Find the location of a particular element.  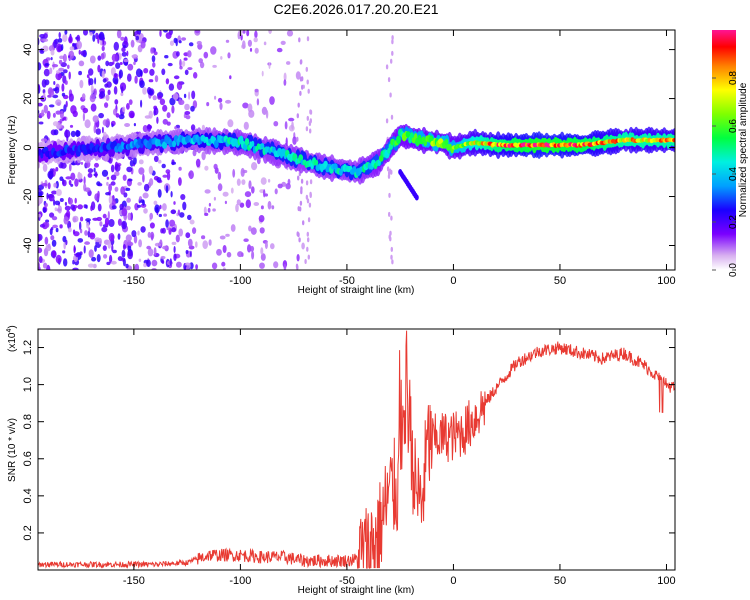

y-tick-label: 0.6 is located at coordinates (28, 458).